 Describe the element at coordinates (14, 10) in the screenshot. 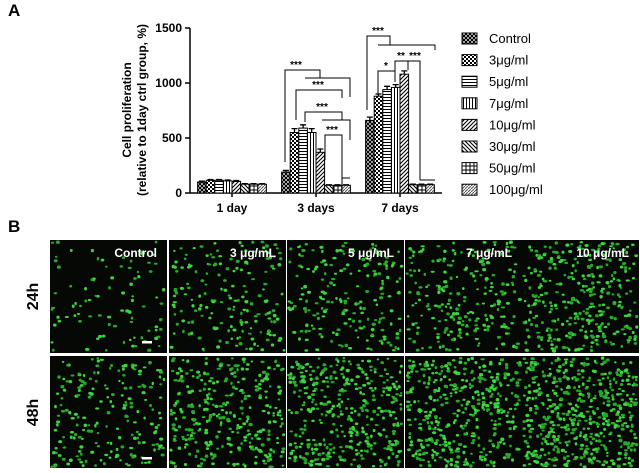

I see `panel-label: A` at that location.